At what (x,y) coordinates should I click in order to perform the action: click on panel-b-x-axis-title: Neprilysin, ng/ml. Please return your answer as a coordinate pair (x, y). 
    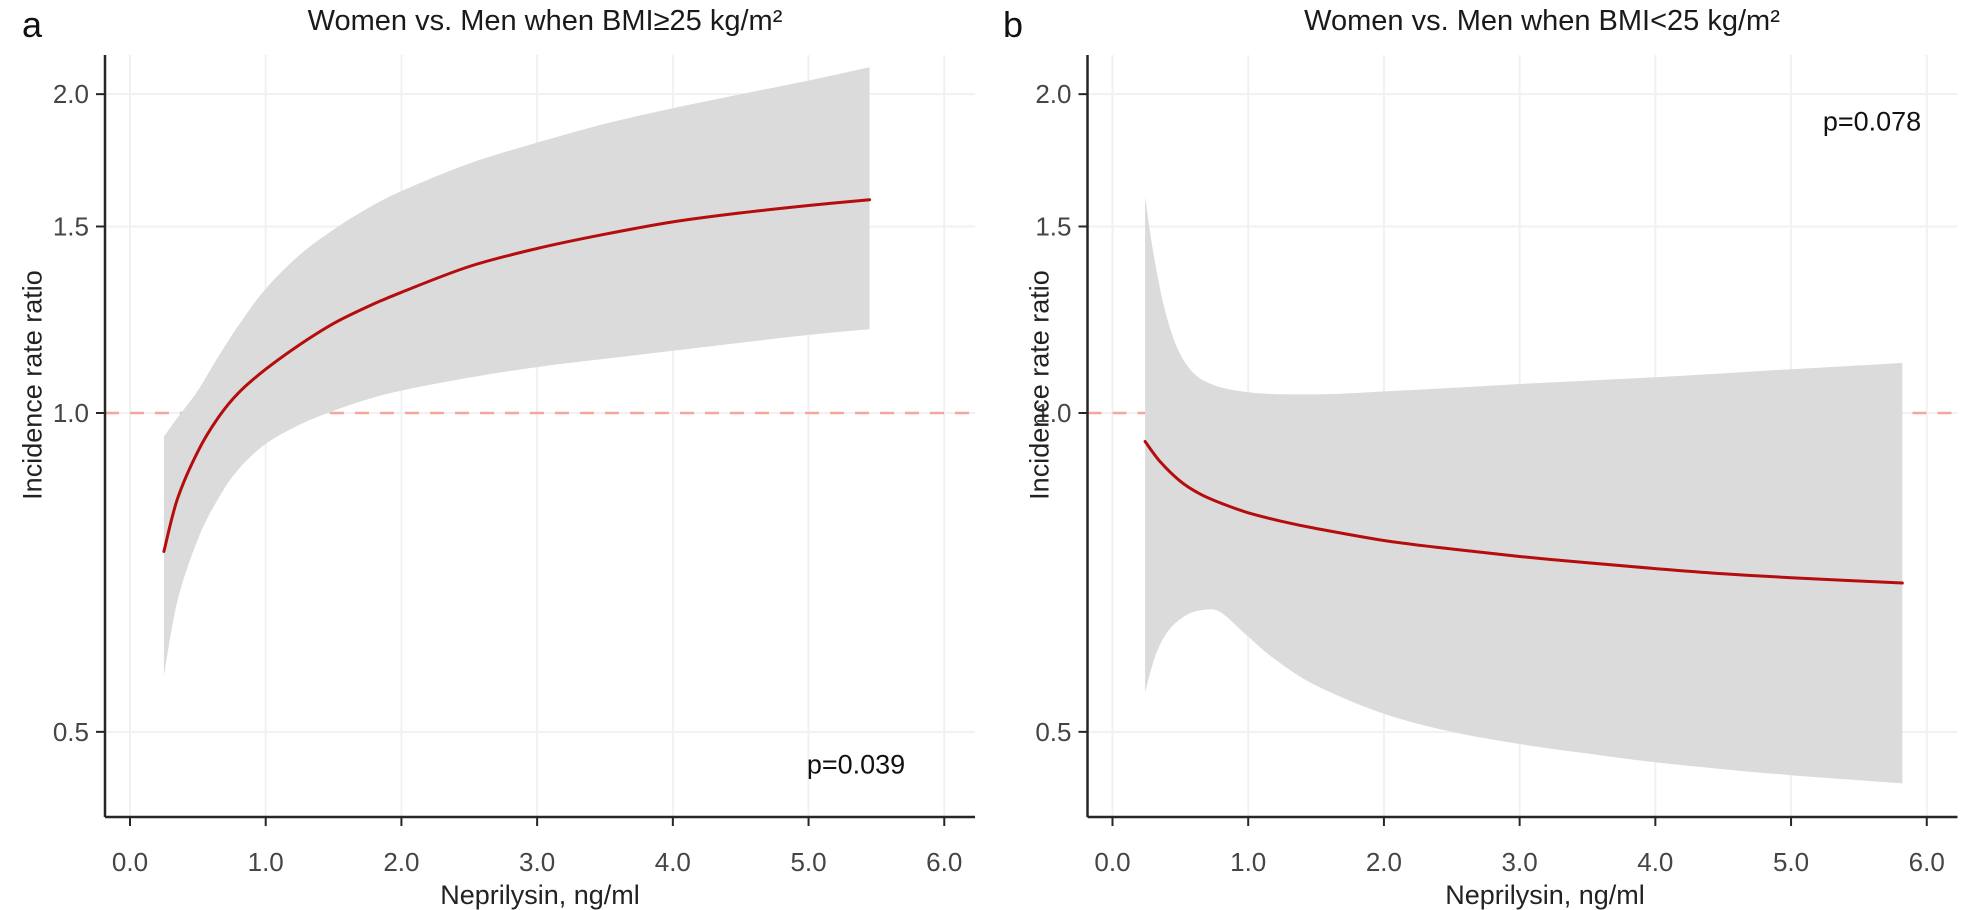
    Looking at the image, I should click on (1545, 895).